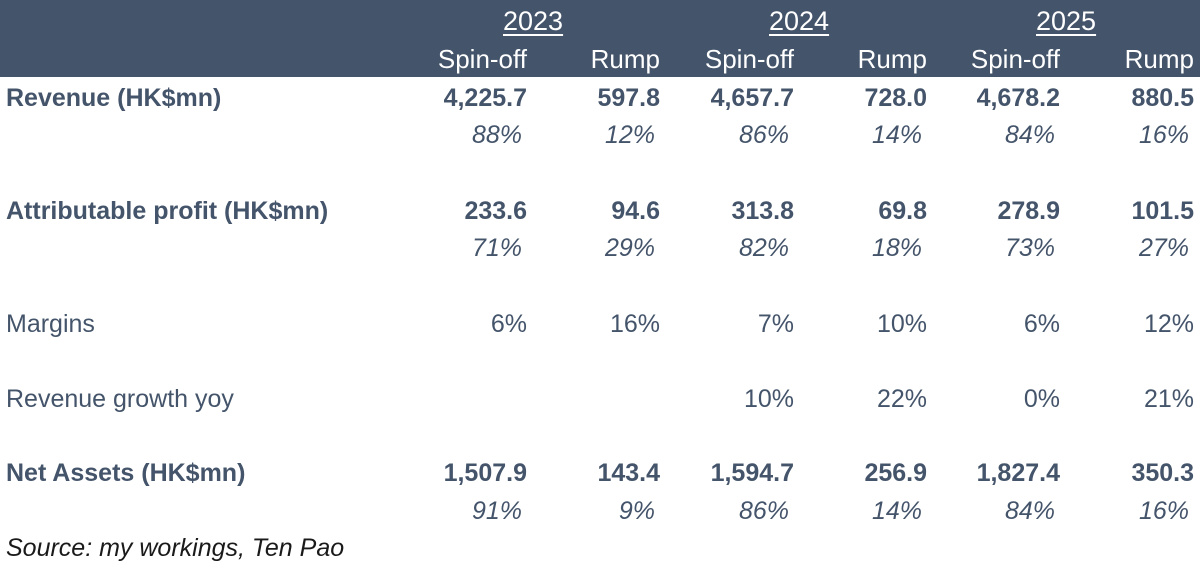 The width and height of the screenshot is (1200, 567). I want to click on table-cell: 69.8, so click(902, 211).